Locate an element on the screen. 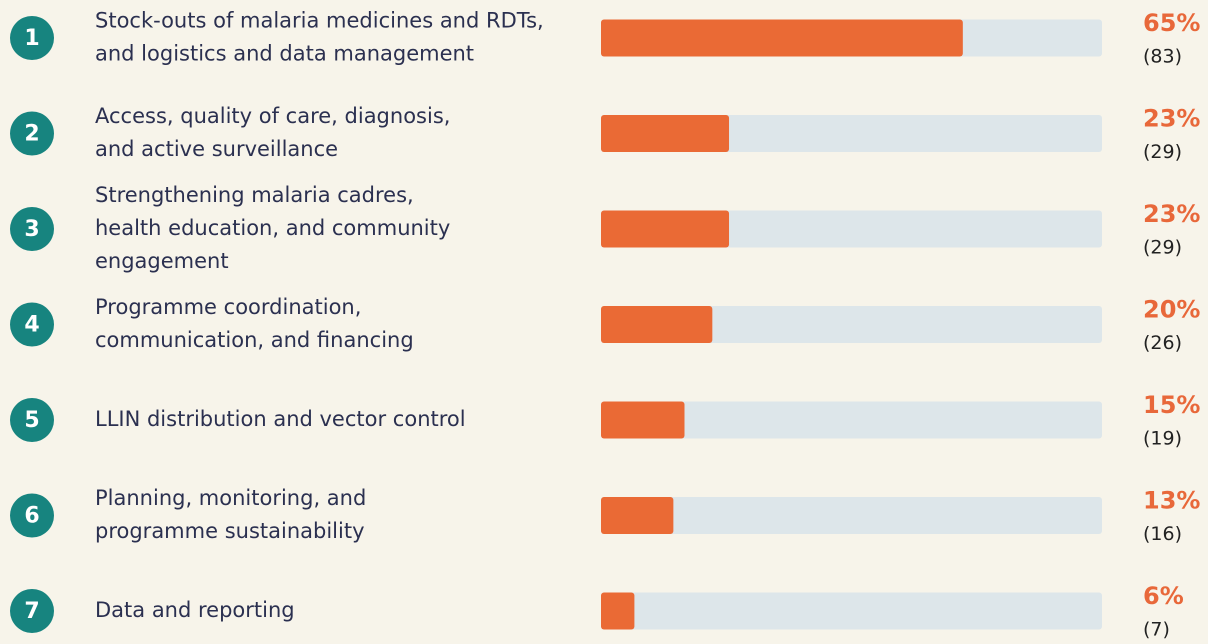 Image resolution: width=1208 pixels, height=644 pixels. rank-number: 4 is located at coordinates (31, 325).